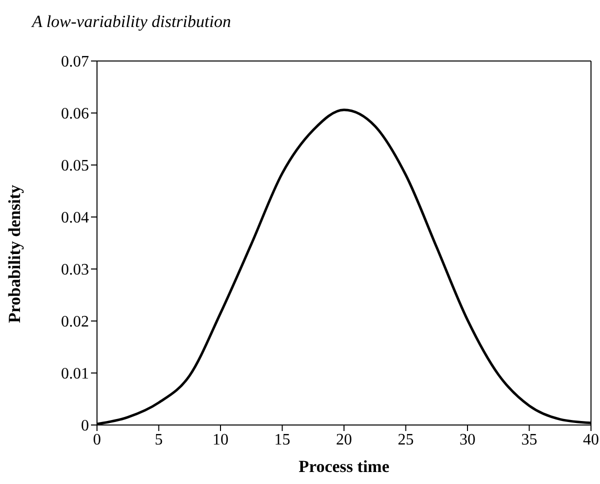  What do you see at coordinates (344, 439) in the screenshot?
I see `x-tick-label: 20` at bounding box center [344, 439].